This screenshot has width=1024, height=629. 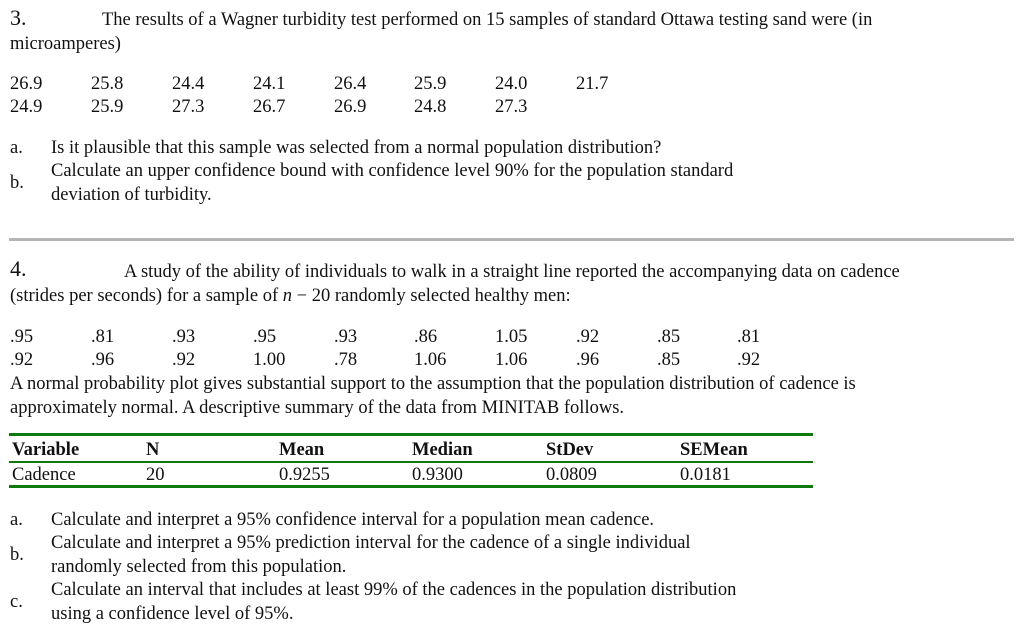 What do you see at coordinates (442, 450) in the screenshot?
I see `table-header-median: Median` at bounding box center [442, 450].